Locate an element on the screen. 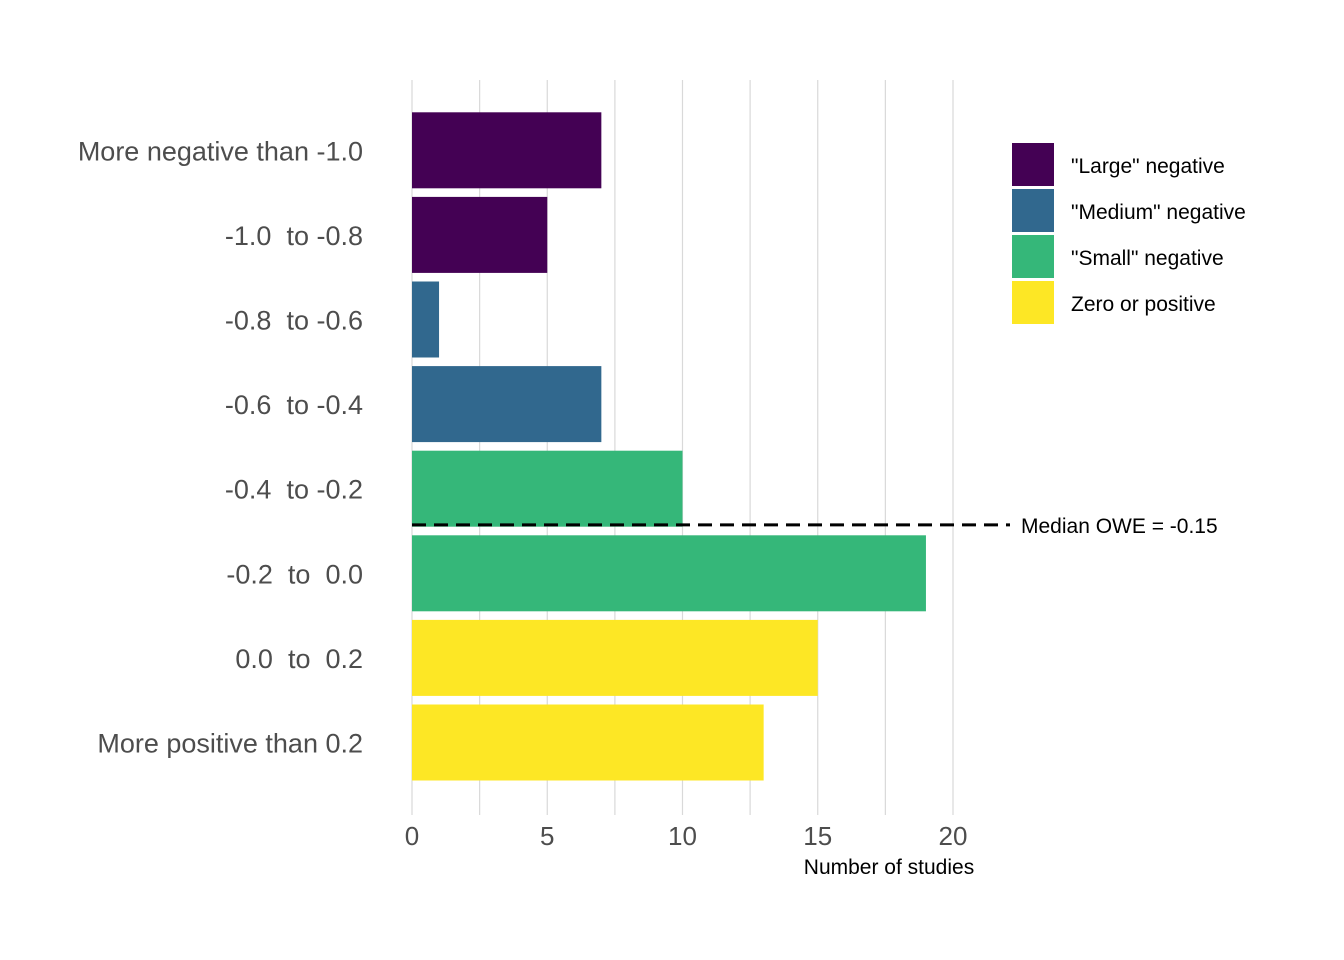 The width and height of the screenshot is (1344, 960). median-line-group: Median OWE = -0.15 is located at coordinates (815, 526).